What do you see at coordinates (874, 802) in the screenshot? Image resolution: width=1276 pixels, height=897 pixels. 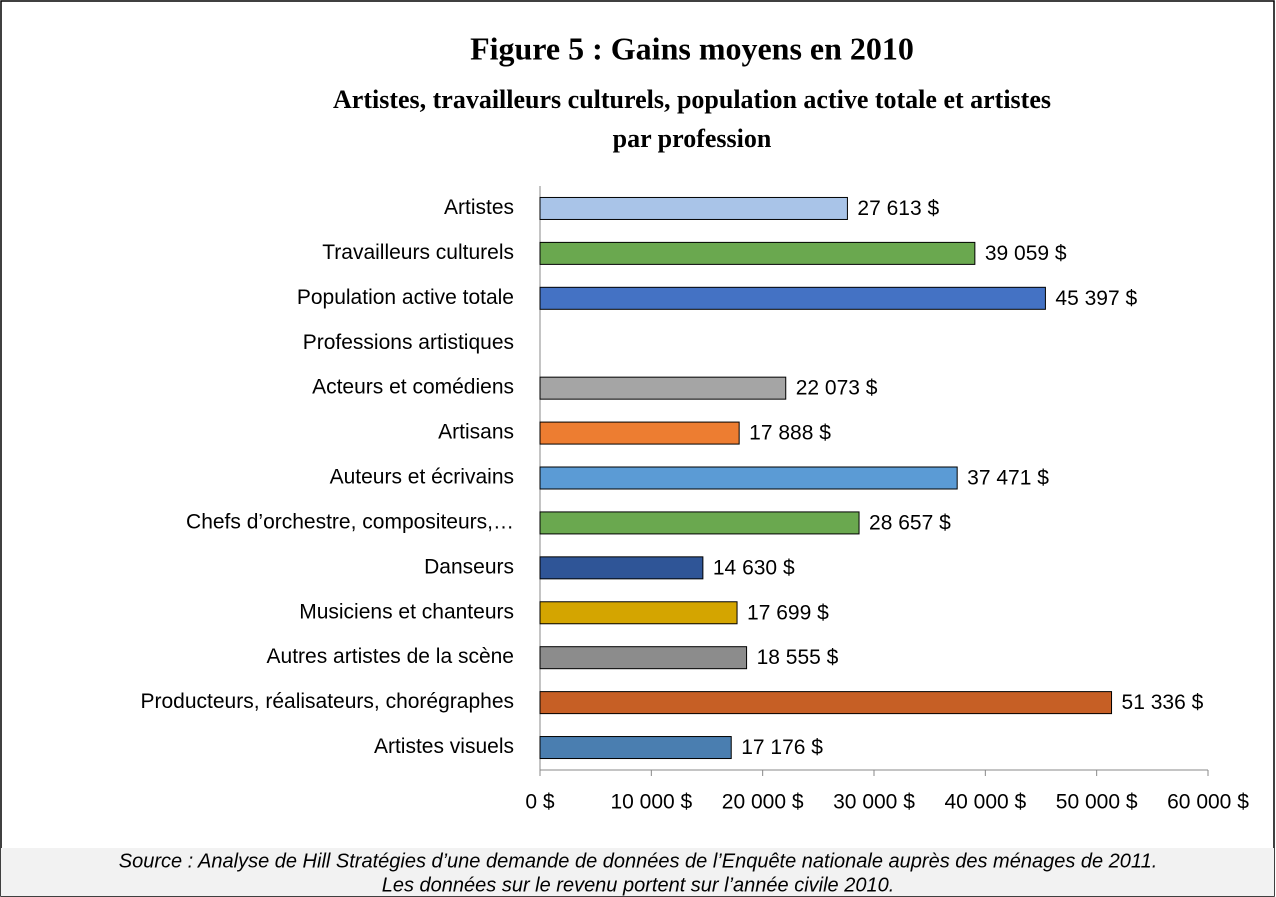 I see `x-tick-label: 30 000 $` at bounding box center [874, 802].